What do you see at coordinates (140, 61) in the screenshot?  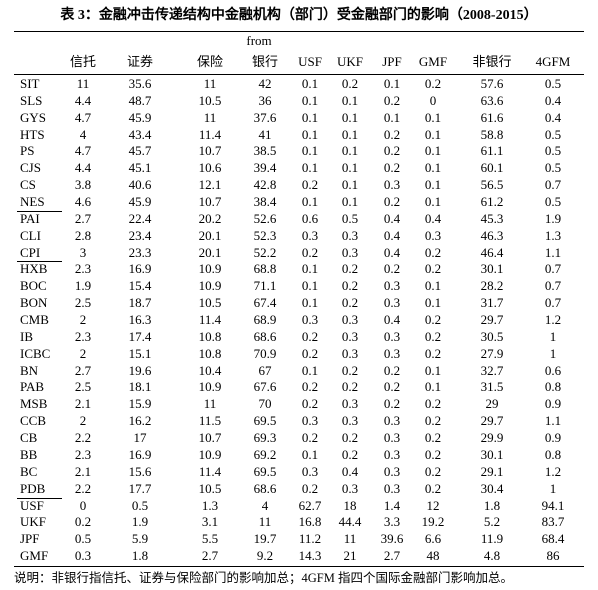 I see `column-header: 证券` at bounding box center [140, 61].